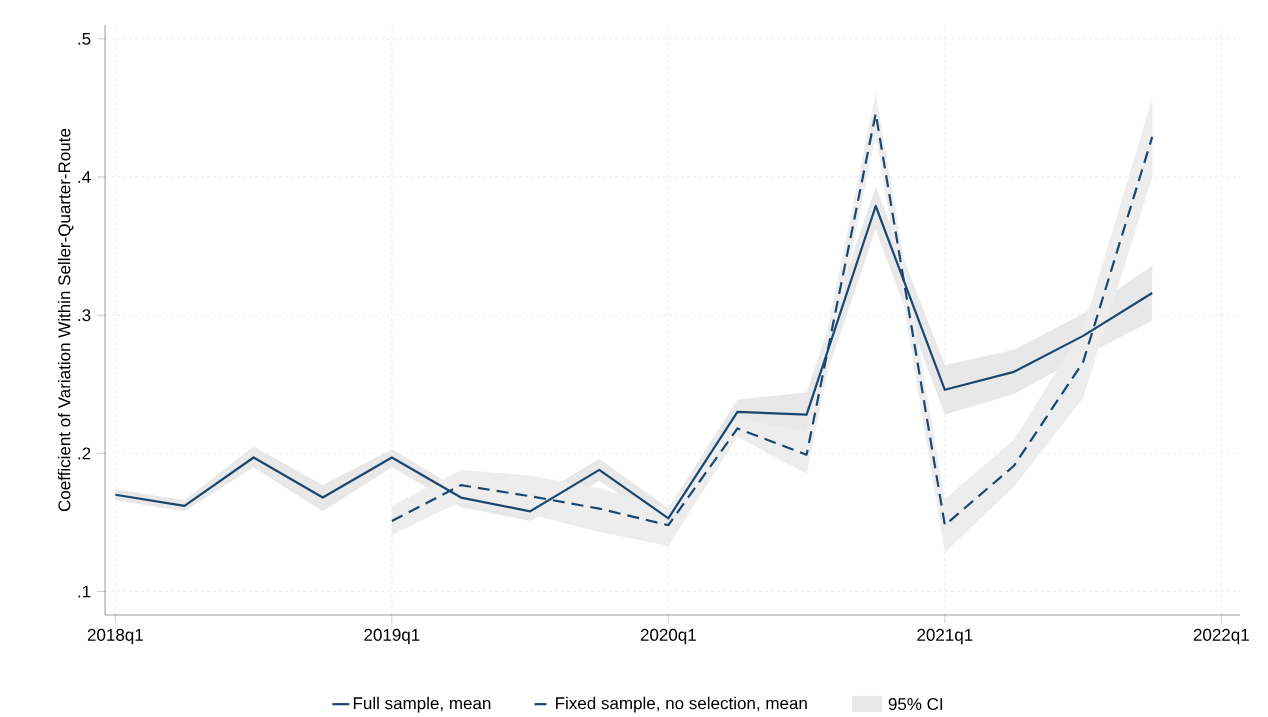 The height and width of the screenshot is (717, 1268). I want to click on y-axis-title: Coefficient of Variation Within Seller-Quarter-Route, so click(65, 320).